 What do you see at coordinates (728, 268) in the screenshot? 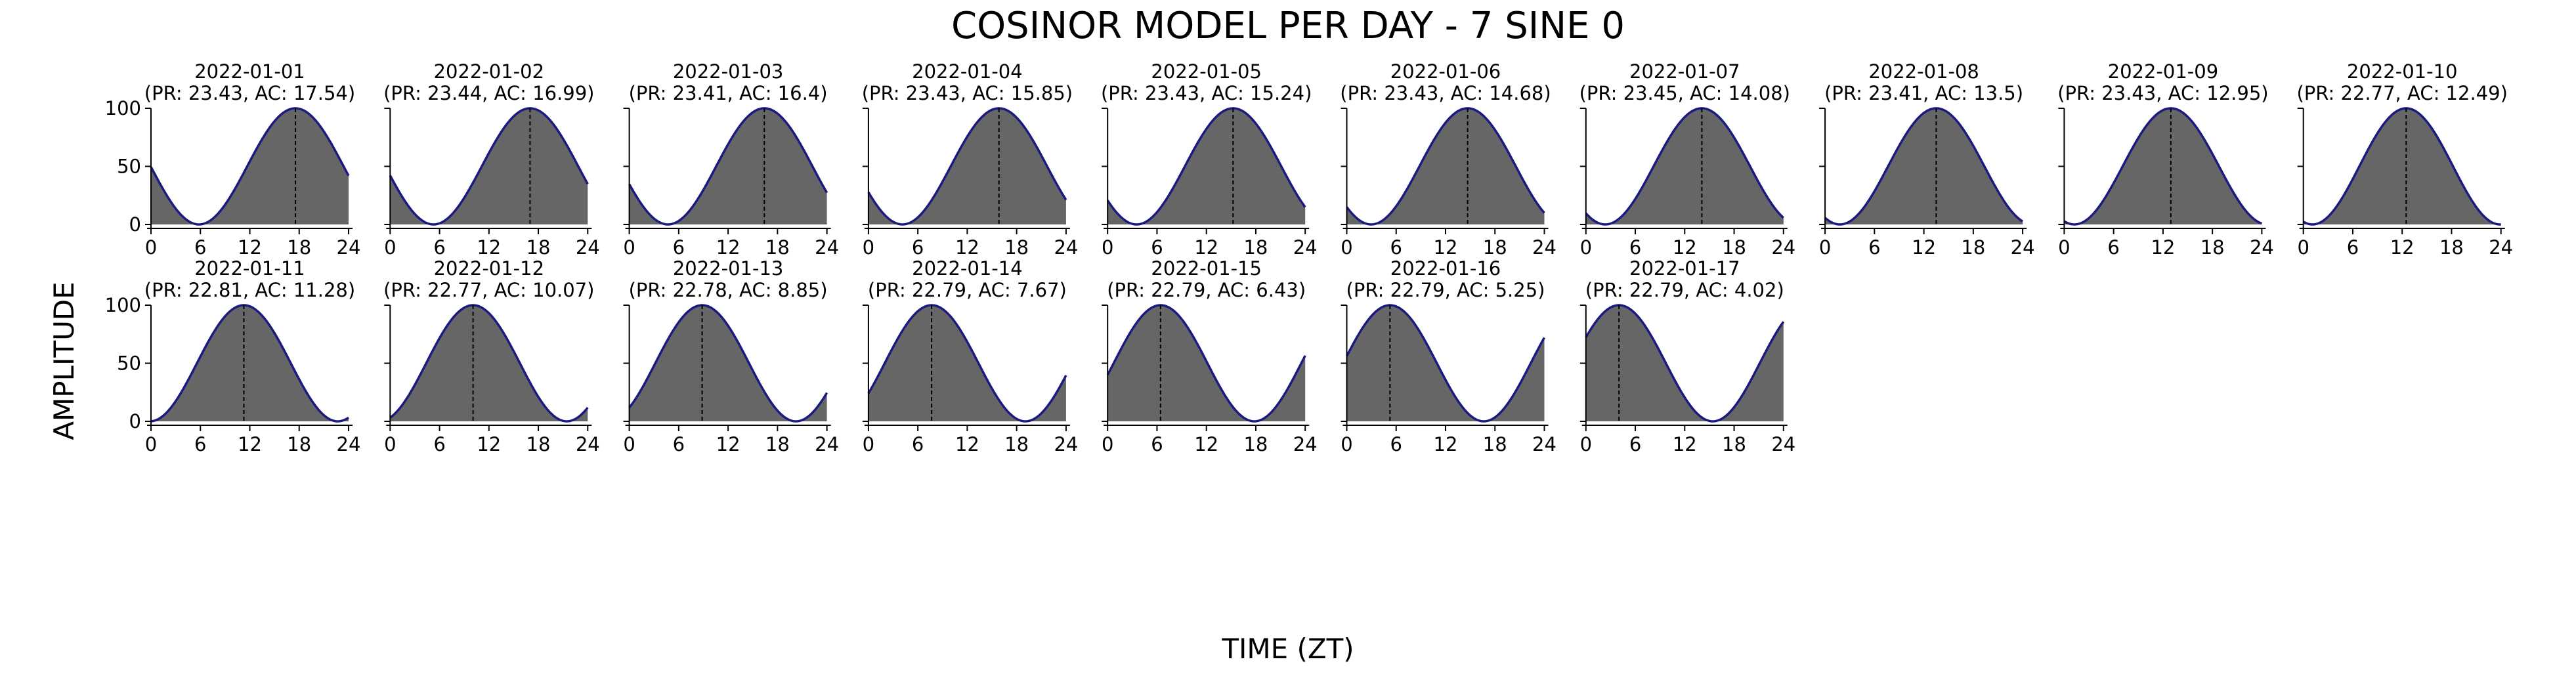
I see `panel-date: 2022-01-13` at bounding box center [728, 268].